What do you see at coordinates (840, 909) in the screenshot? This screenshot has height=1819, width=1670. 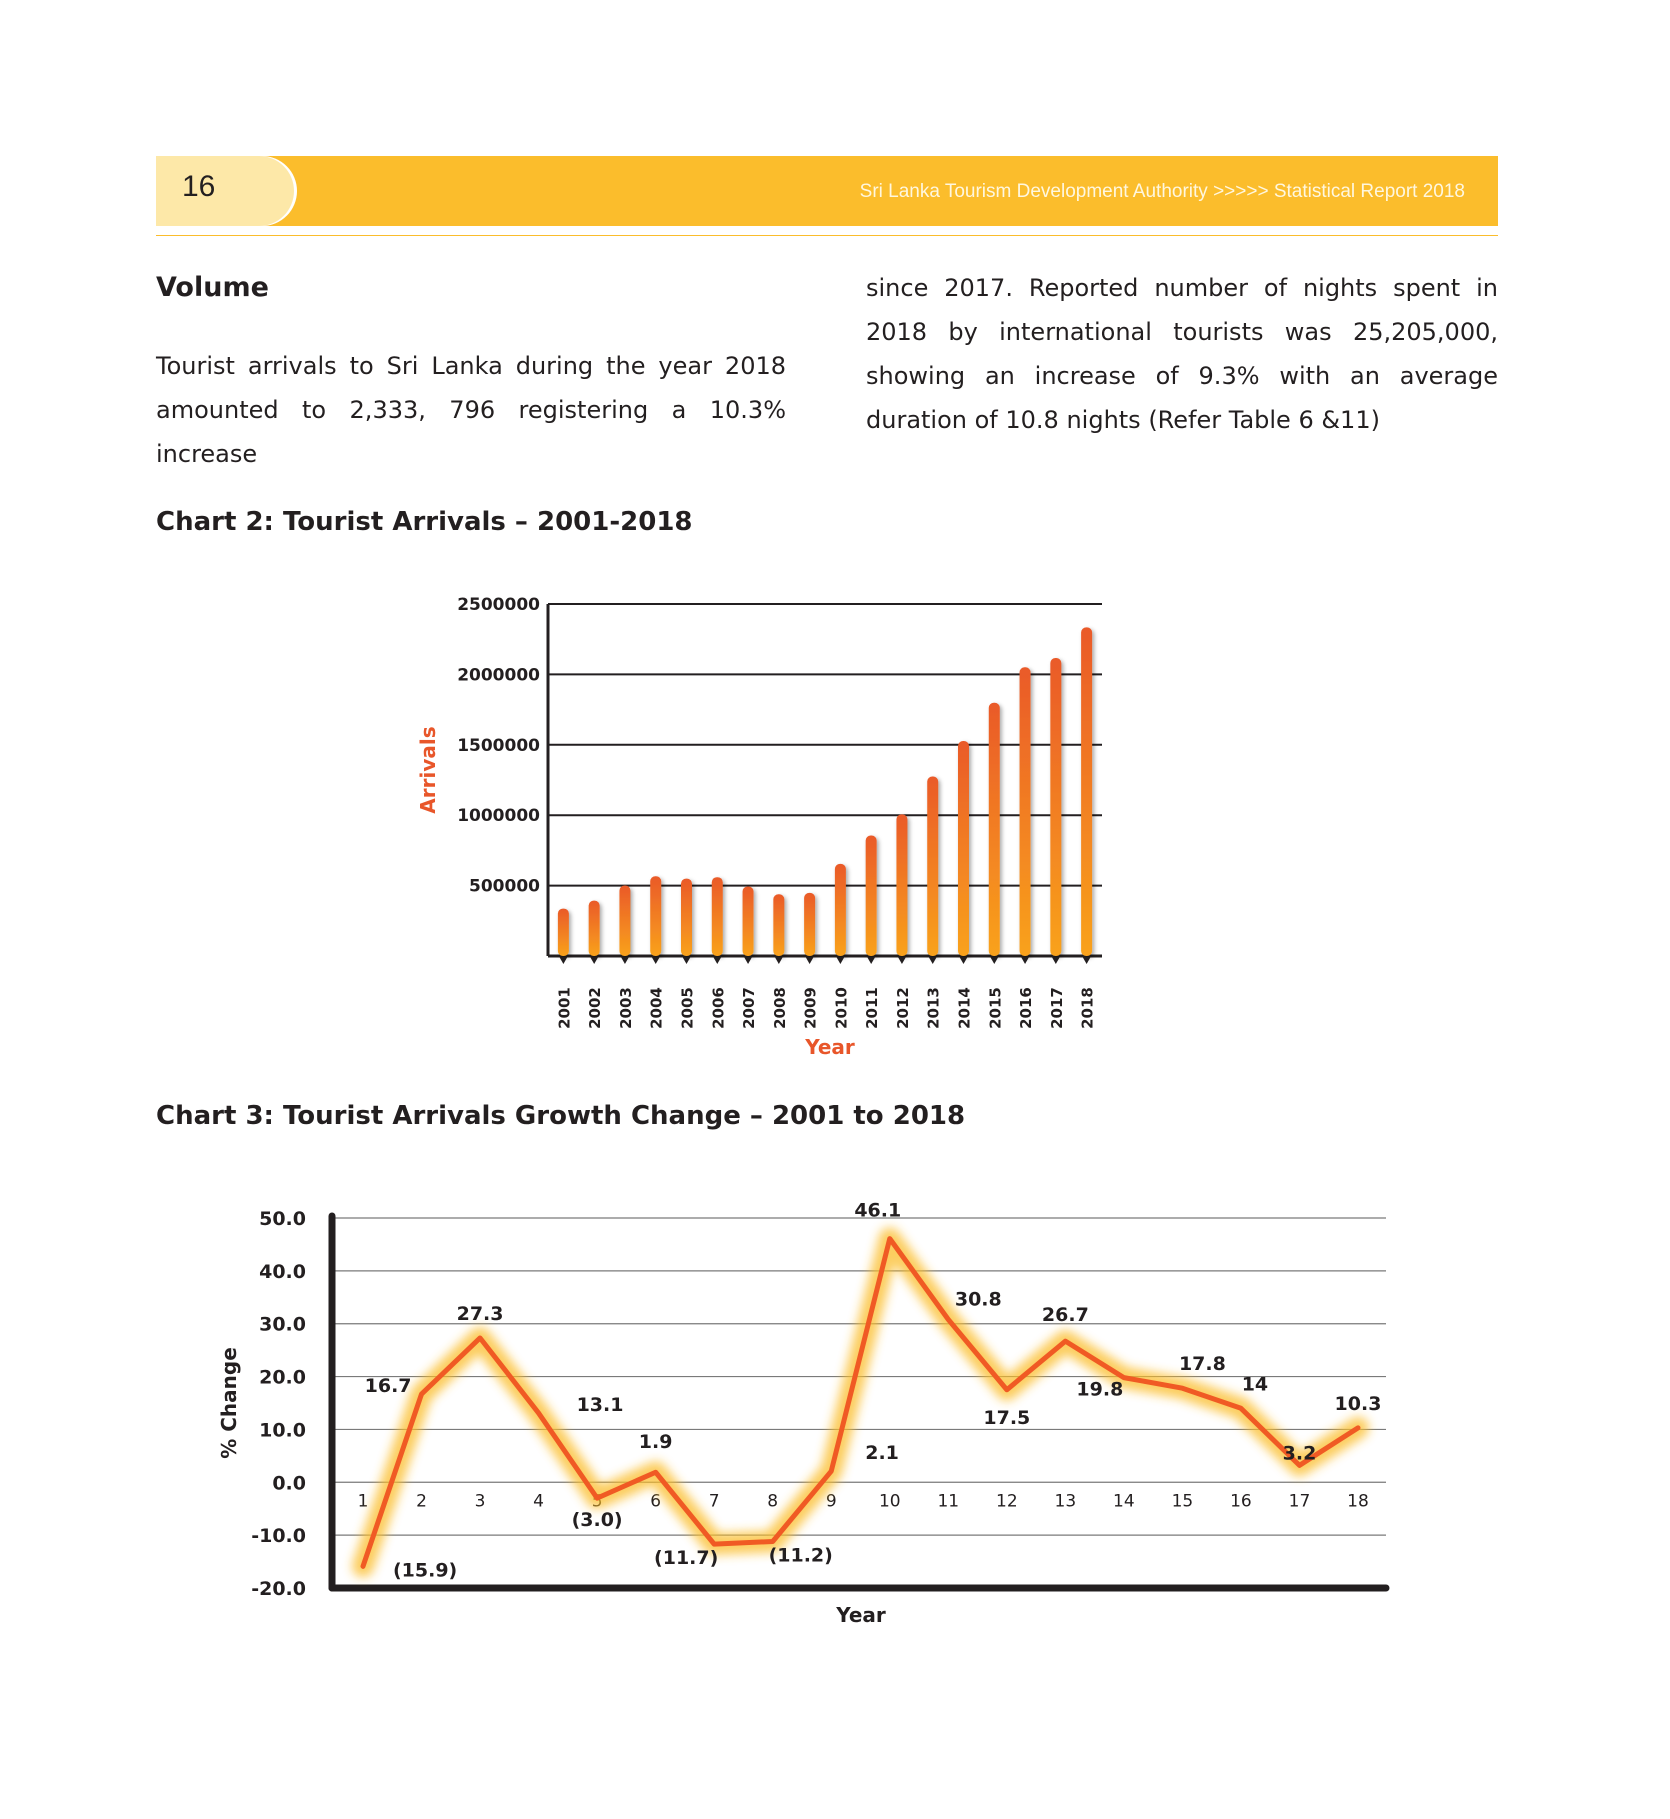 I see `bar-2010` at bounding box center [840, 909].